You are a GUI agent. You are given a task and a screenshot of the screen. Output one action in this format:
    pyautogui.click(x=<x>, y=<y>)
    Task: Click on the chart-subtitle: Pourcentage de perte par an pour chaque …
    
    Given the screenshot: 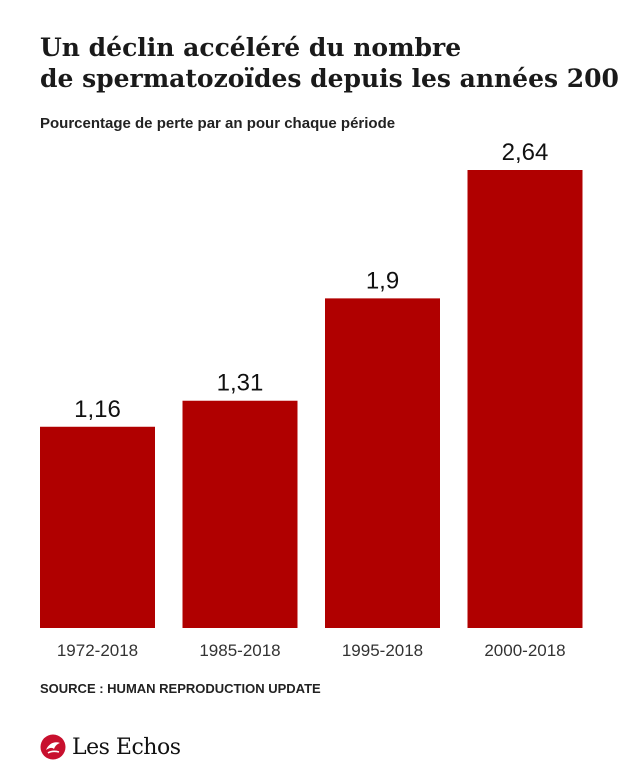 What is the action you would take?
    pyautogui.click(x=218, y=123)
    